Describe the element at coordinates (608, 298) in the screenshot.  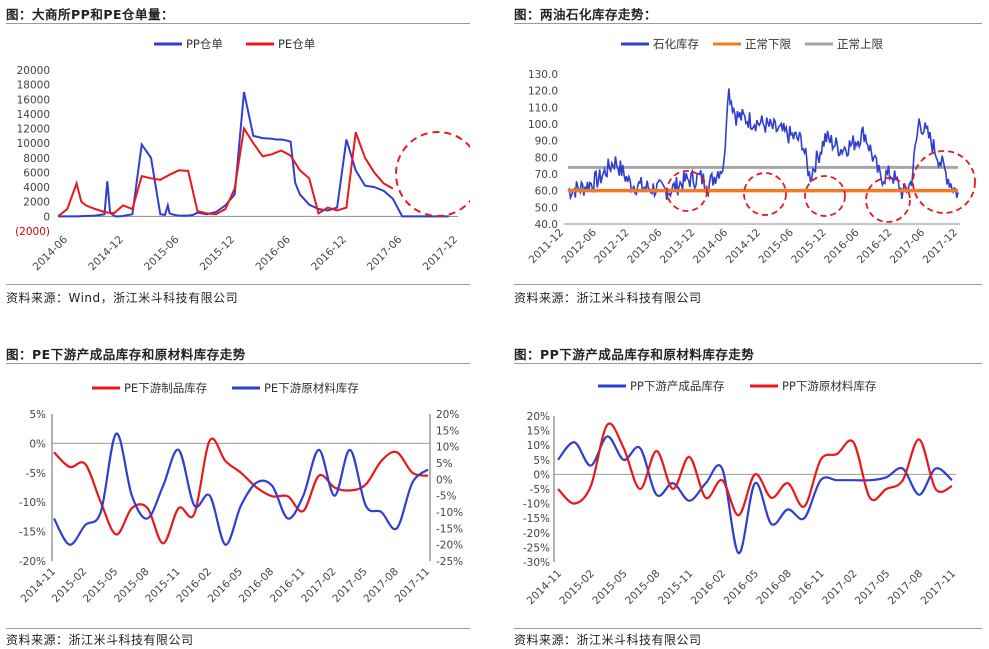
I see `source-note: 资料来源：浙江米斗科技有限公司` at that location.